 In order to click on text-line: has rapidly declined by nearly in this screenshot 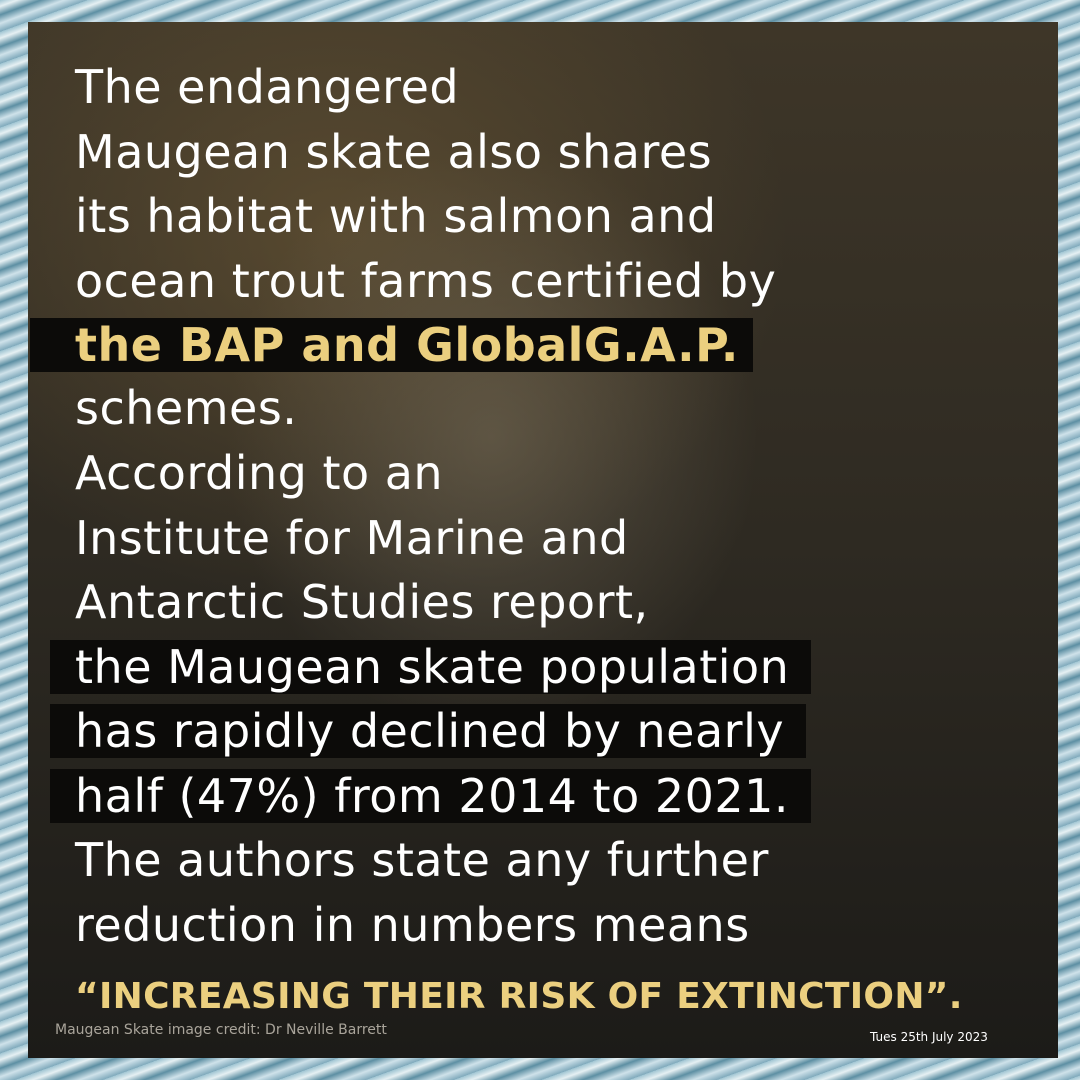, I will do `click(428, 731)`.